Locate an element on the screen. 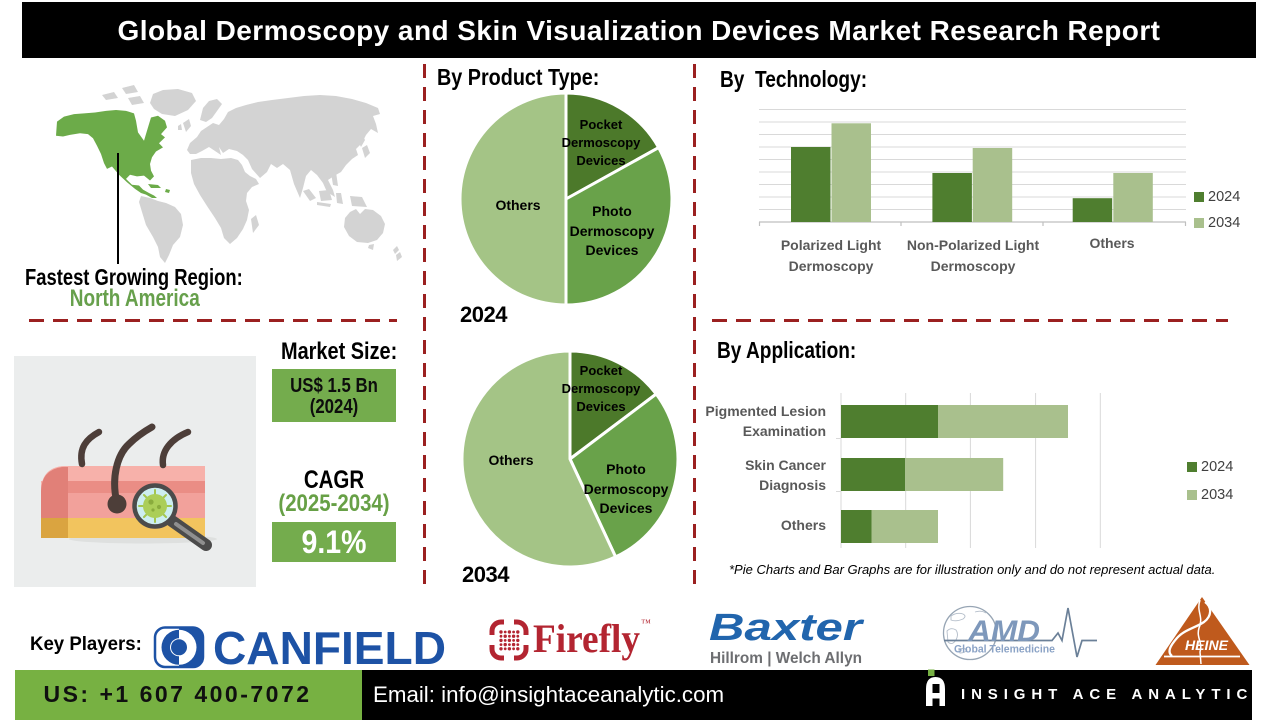  svg-text: Hillrom | Welch Allyn is located at coordinates (786, 658).